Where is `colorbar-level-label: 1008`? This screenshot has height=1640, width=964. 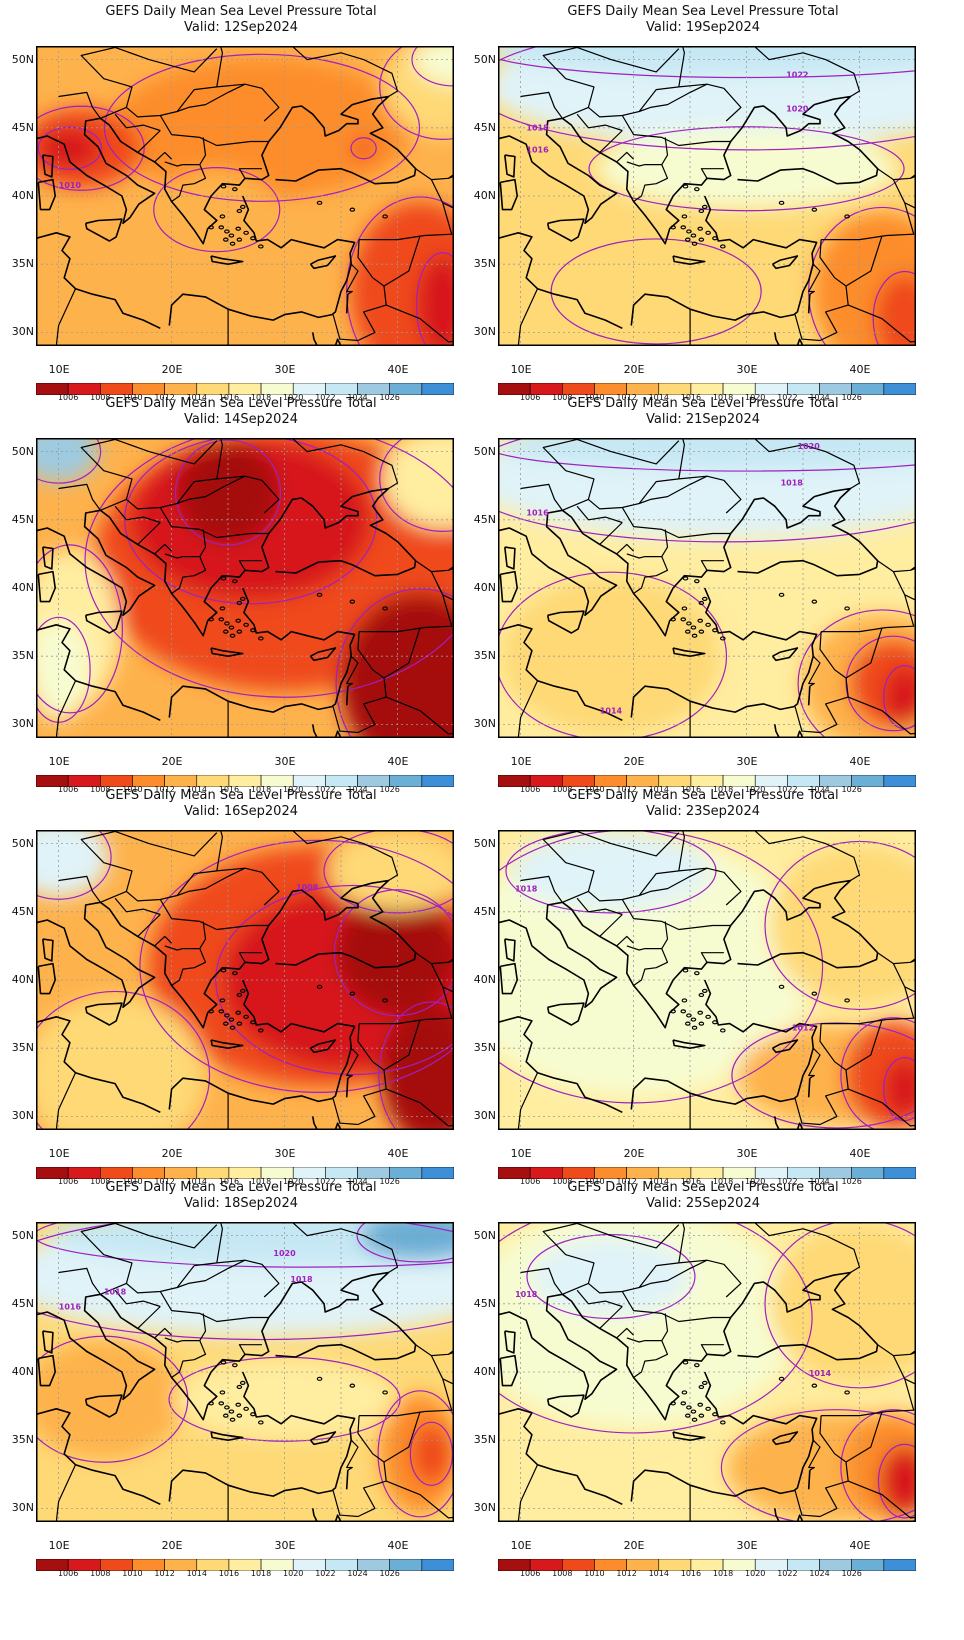 colorbar-level-label: 1008 is located at coordinates (100, 789).